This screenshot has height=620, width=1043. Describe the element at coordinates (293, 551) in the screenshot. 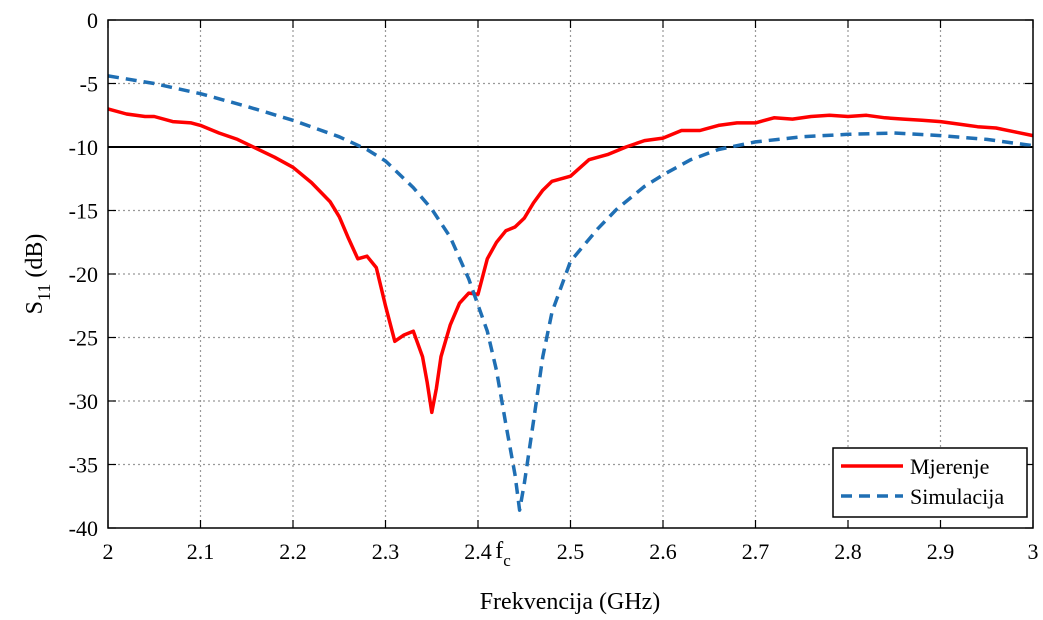

I see `x-tick-label: 2.2` at that location.